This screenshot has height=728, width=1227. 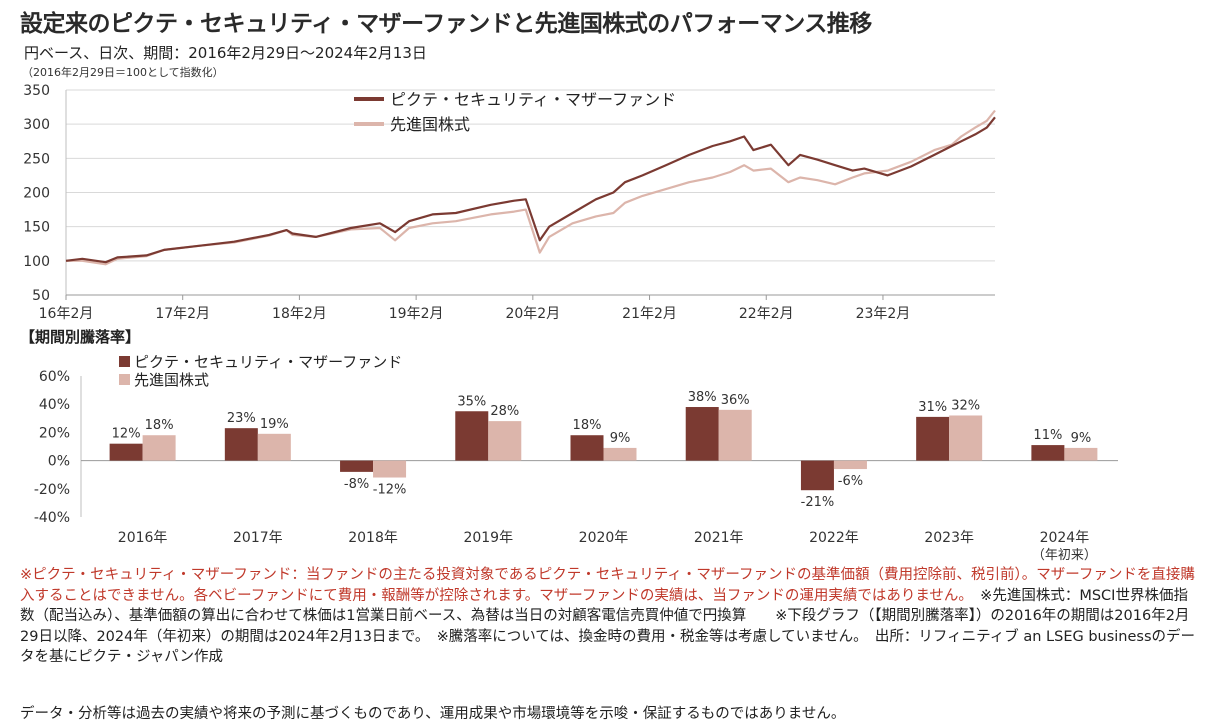 I want to click on y-tick-label: 250, so click(x=36, y=159).